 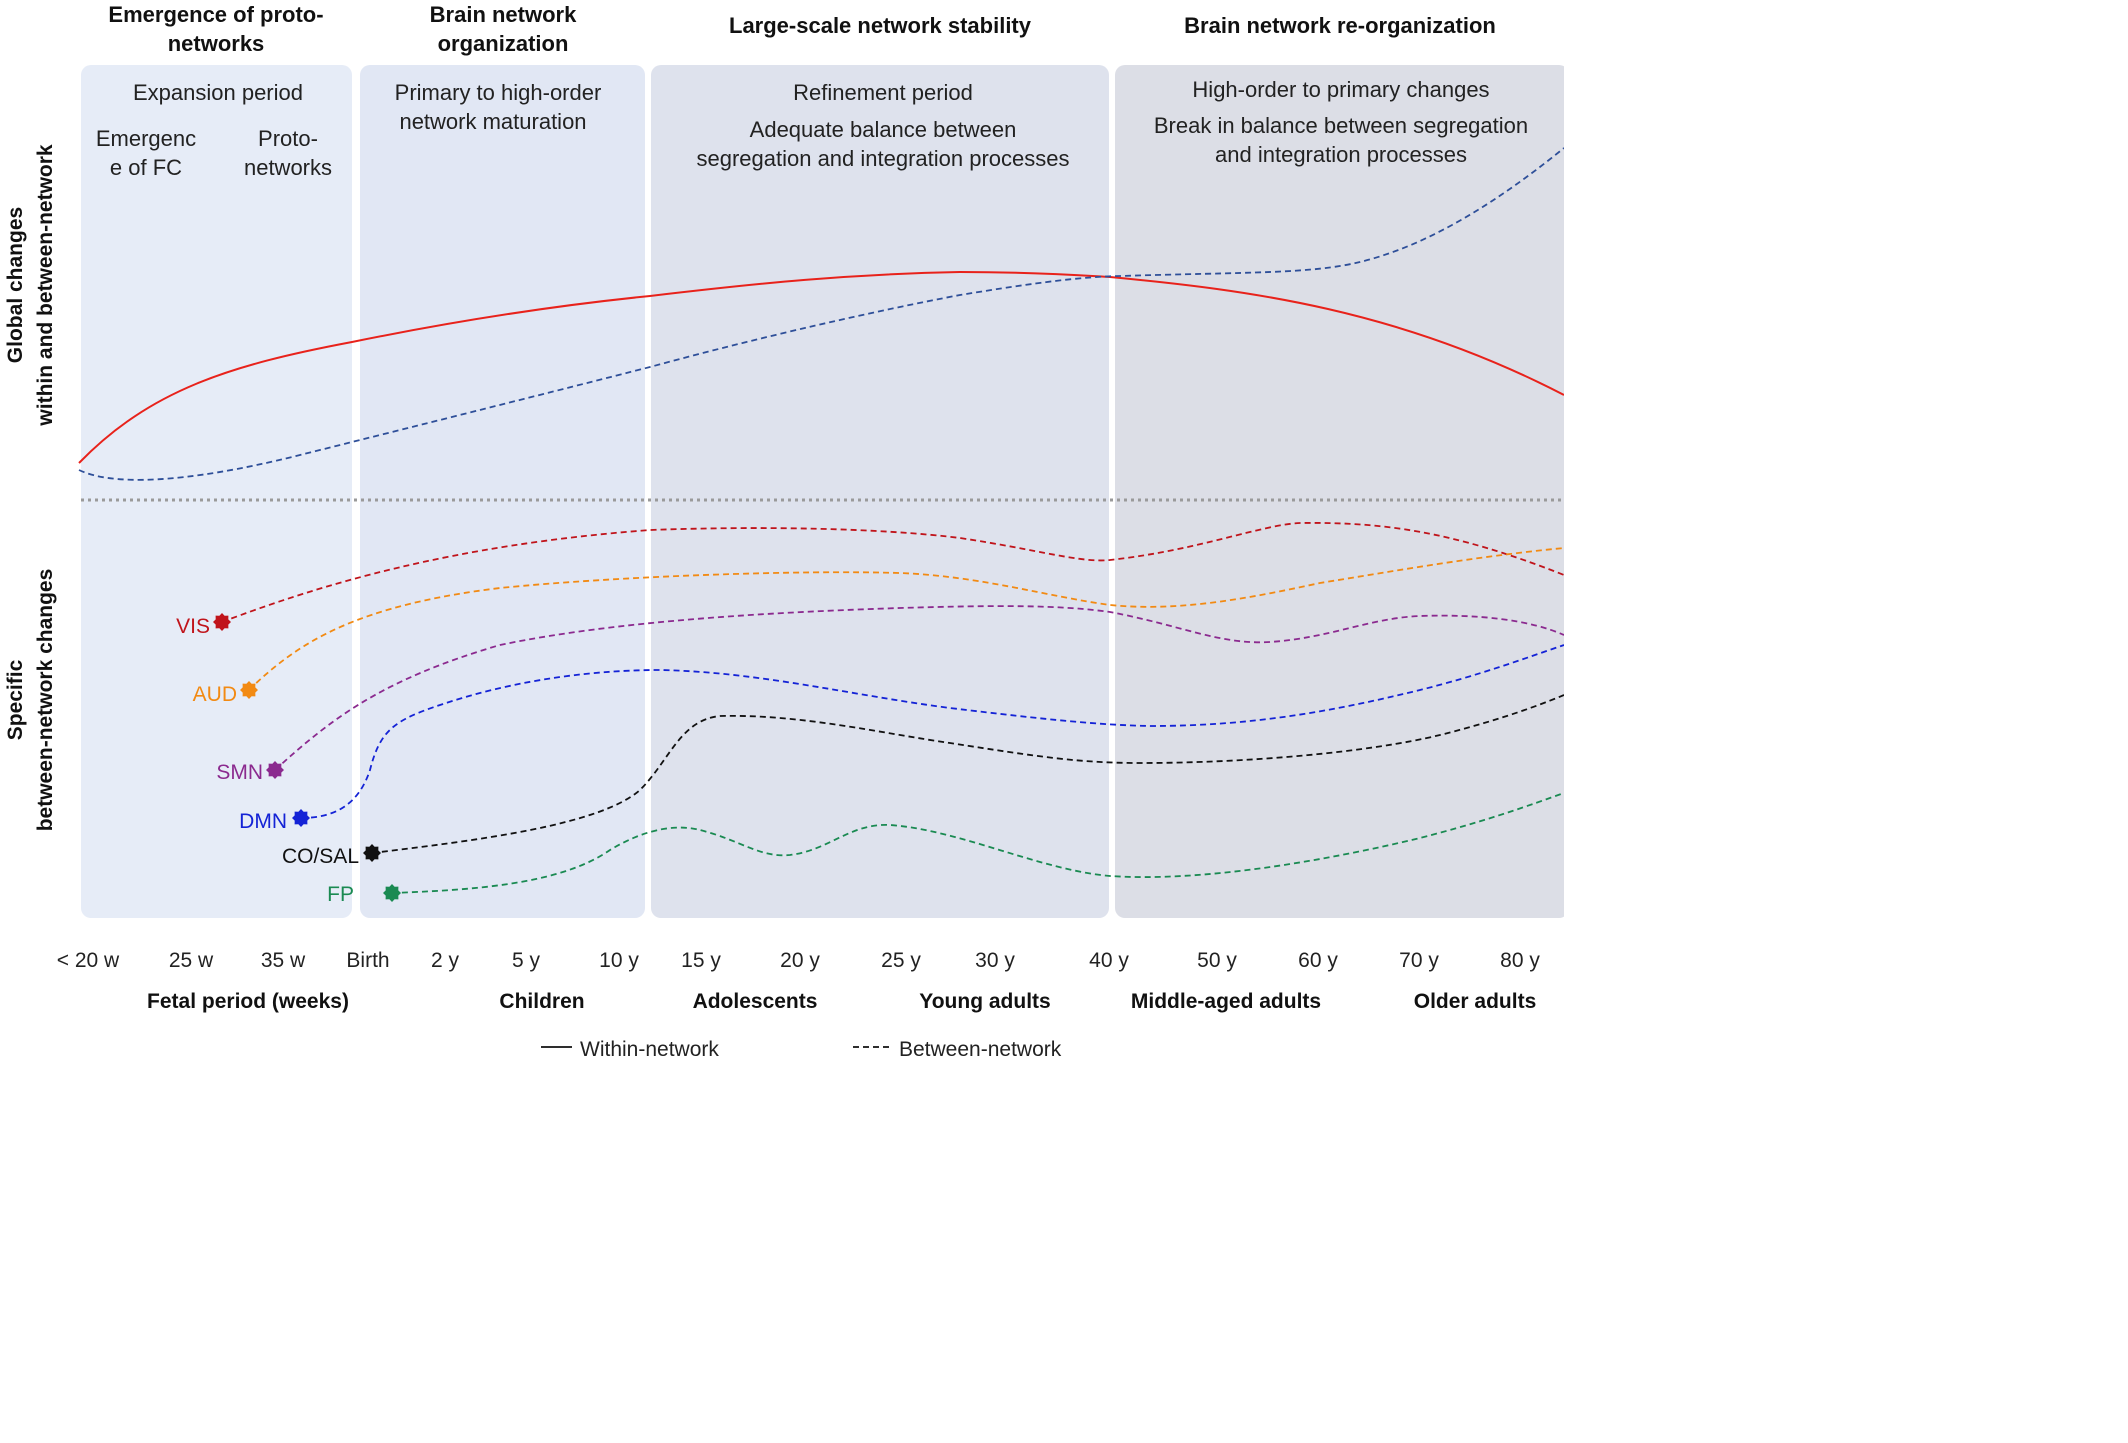 What do you see at coordinates (755, 1001) in the screenshot?
I see `age-group-label: Adolescents` at bounding box center [755, 1001].